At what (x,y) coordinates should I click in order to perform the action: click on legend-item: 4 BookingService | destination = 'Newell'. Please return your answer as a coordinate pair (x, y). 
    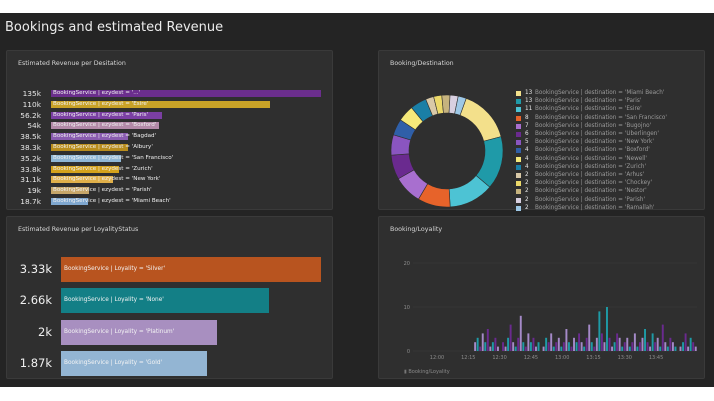
    Looking at the image, I should click on (608, 159).